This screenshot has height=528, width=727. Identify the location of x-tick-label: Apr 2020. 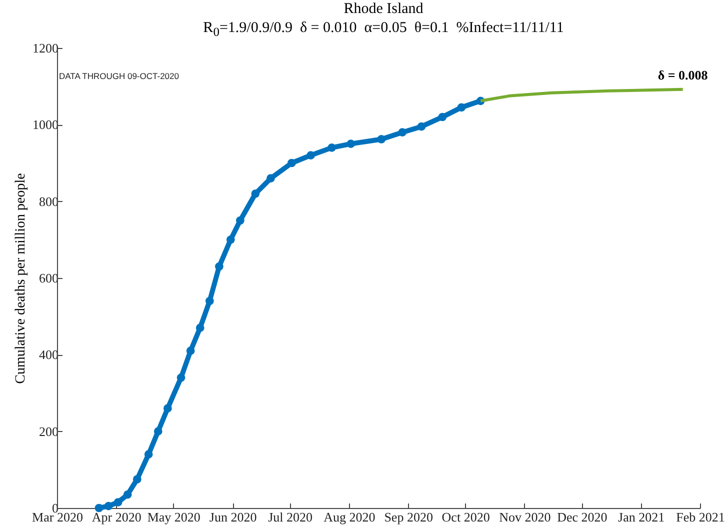
(117, 517).